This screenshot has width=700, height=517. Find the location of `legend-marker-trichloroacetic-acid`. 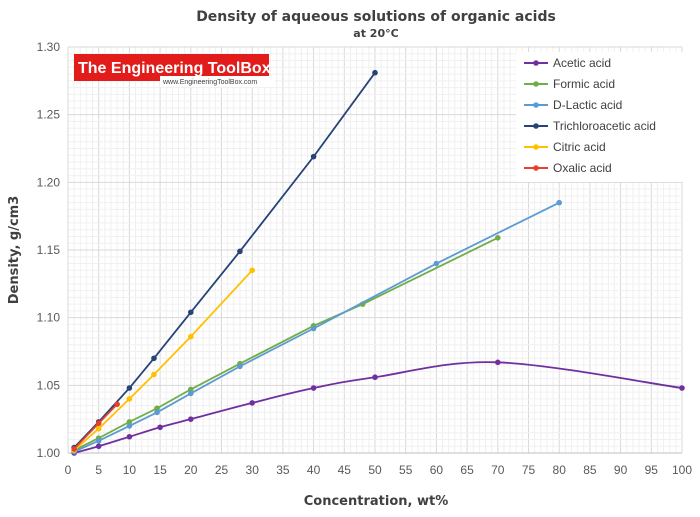

legend-marker-trichloroacetic-acid is located at coordinates (536, 126).